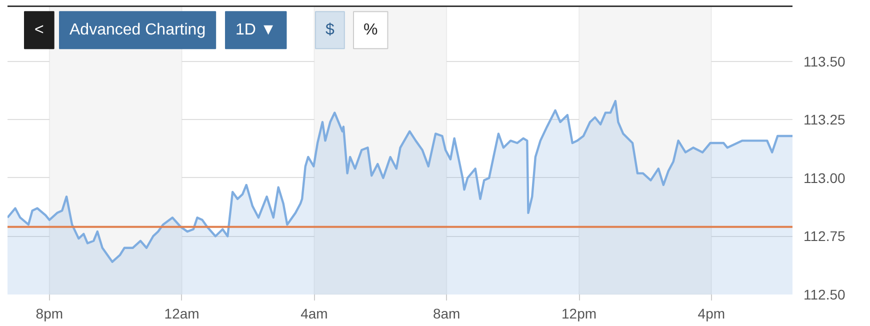  Describe the element at coordinates (579, 314) in the screenshot. I see `x-tick-label: 12pm` at that location.